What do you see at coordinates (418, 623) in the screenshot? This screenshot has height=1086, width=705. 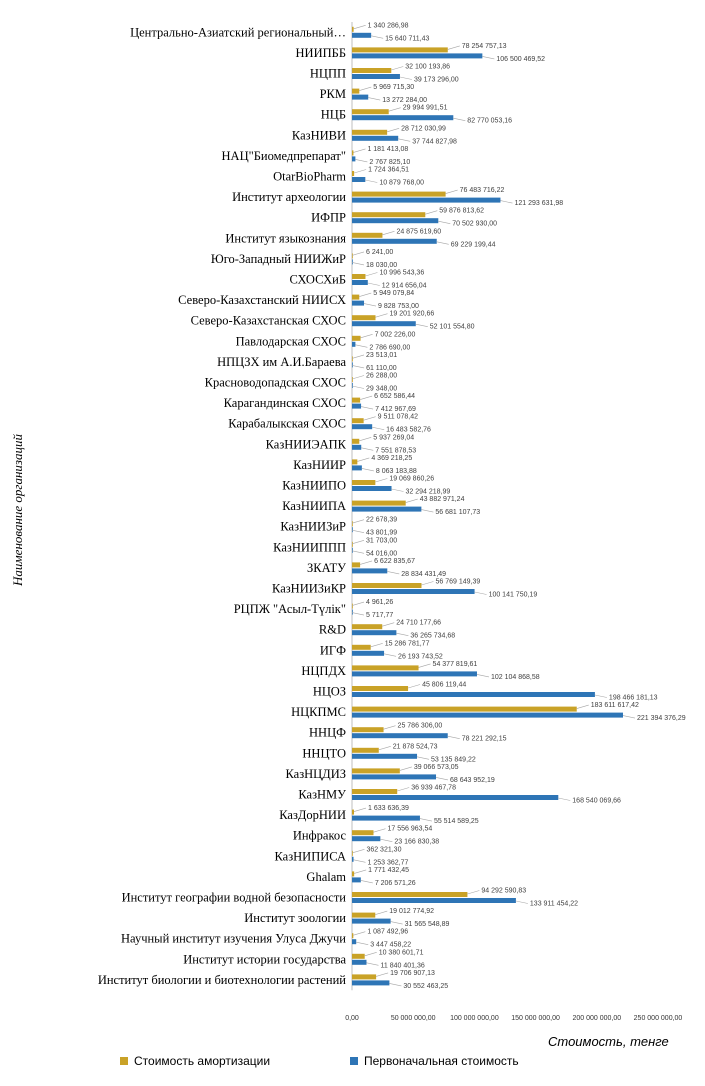 I see `data-label-amortization: 24 710 177,66` at bounding box center [418, 623].